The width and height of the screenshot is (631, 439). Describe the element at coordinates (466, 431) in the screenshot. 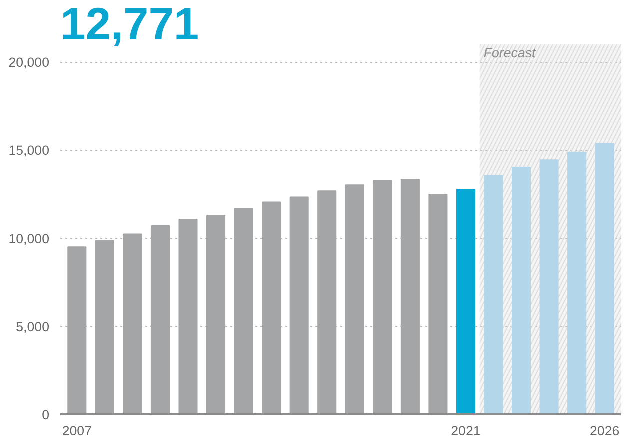

I see `x-tick-label: 2021` at that location.